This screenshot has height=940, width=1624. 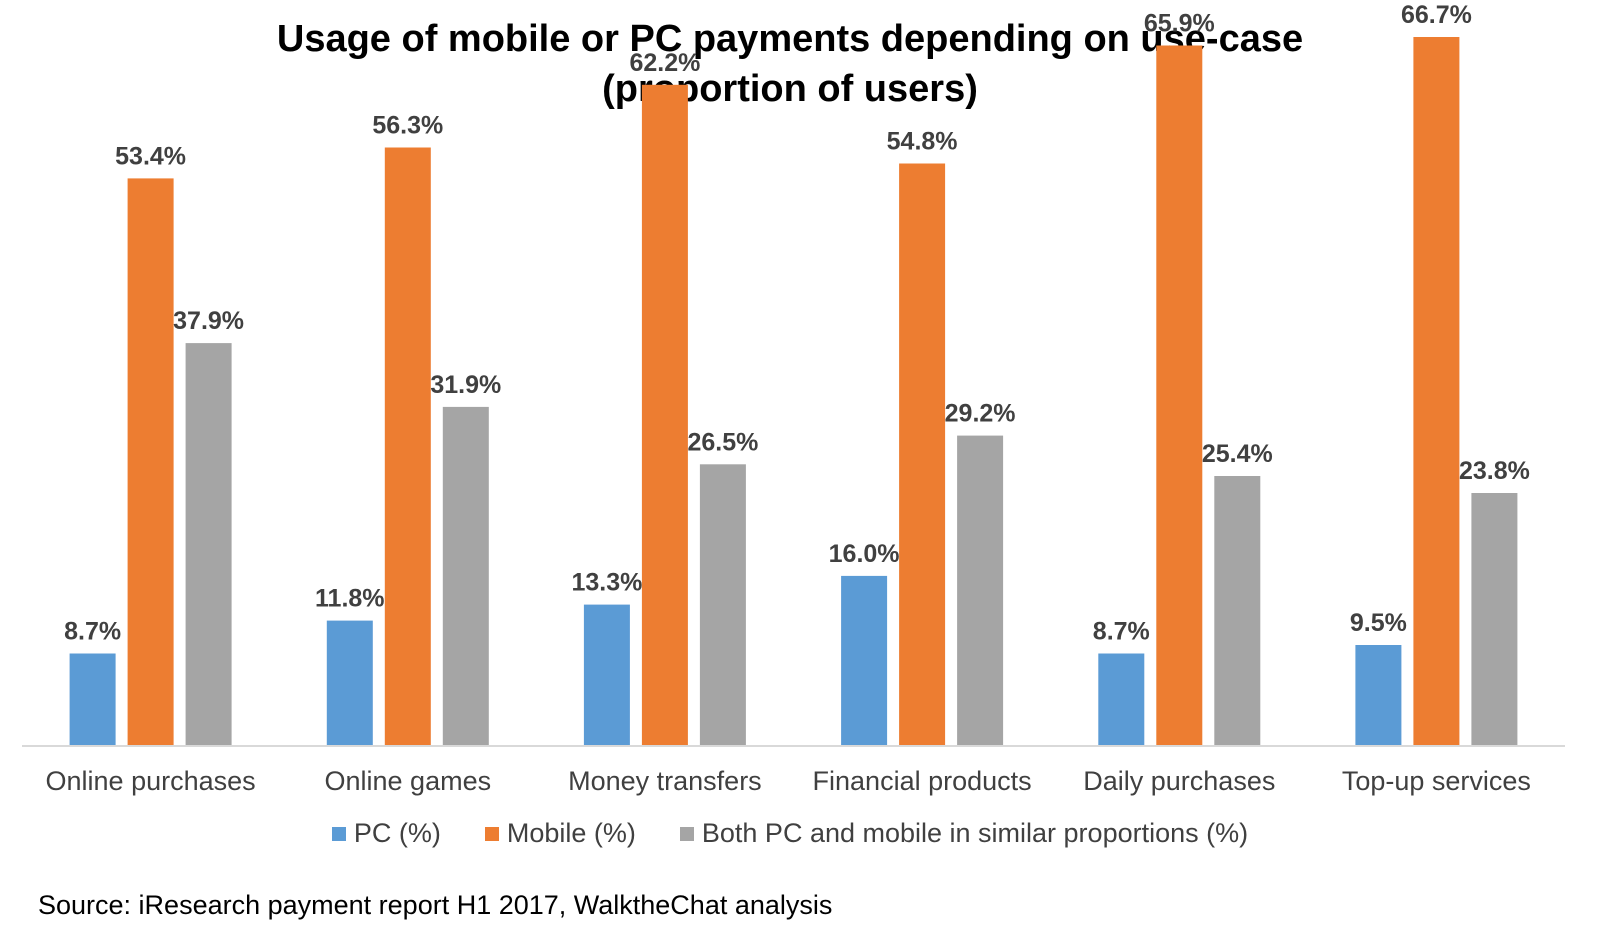 I want to click on legend-item-pc: PC (%), so click(x=386, y=833).